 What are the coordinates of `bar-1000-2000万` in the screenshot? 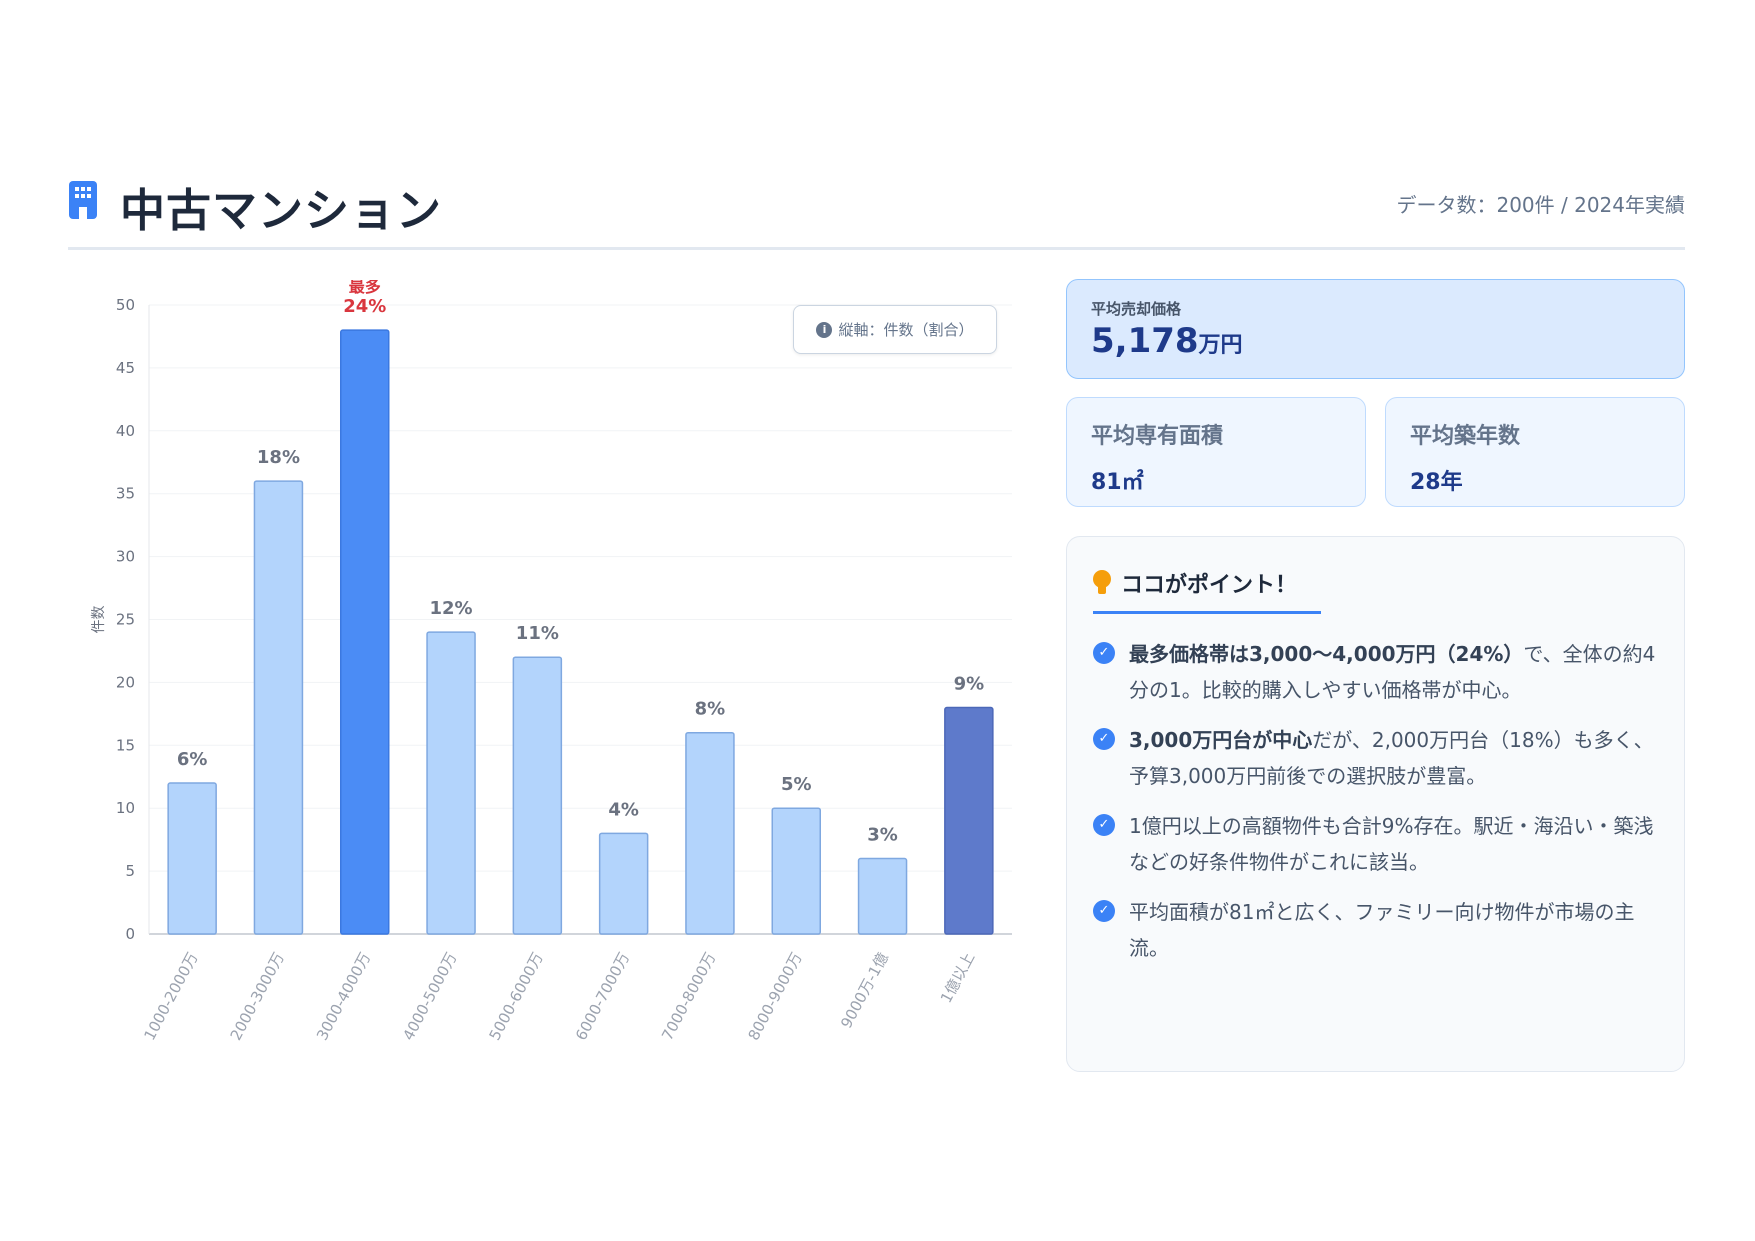 It's located at (192, 858).